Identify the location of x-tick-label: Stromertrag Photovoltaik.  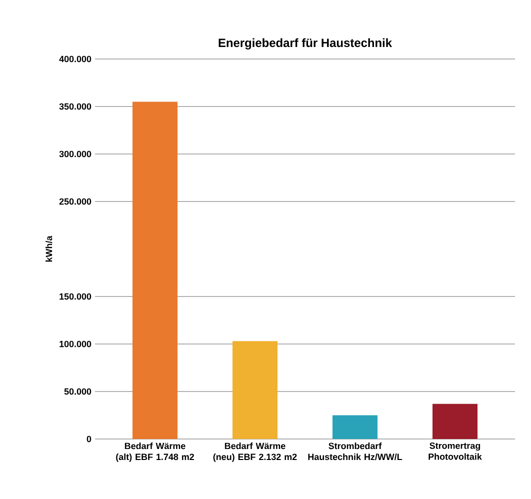
(455, 451).